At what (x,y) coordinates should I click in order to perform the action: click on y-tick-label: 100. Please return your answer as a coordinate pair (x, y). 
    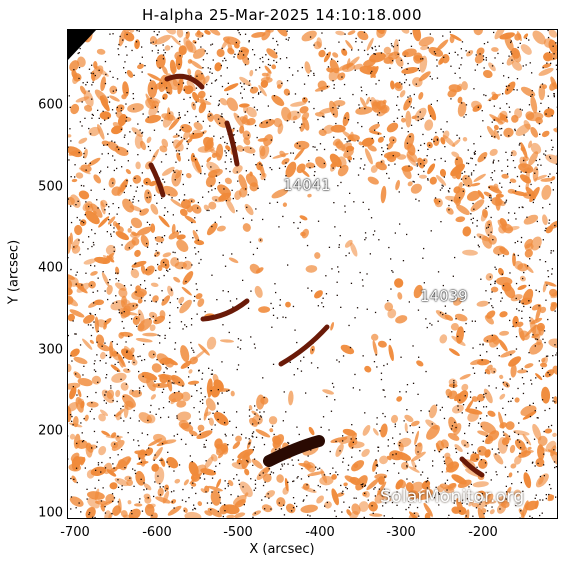
    Looking at the image, I should click on (50, 513).